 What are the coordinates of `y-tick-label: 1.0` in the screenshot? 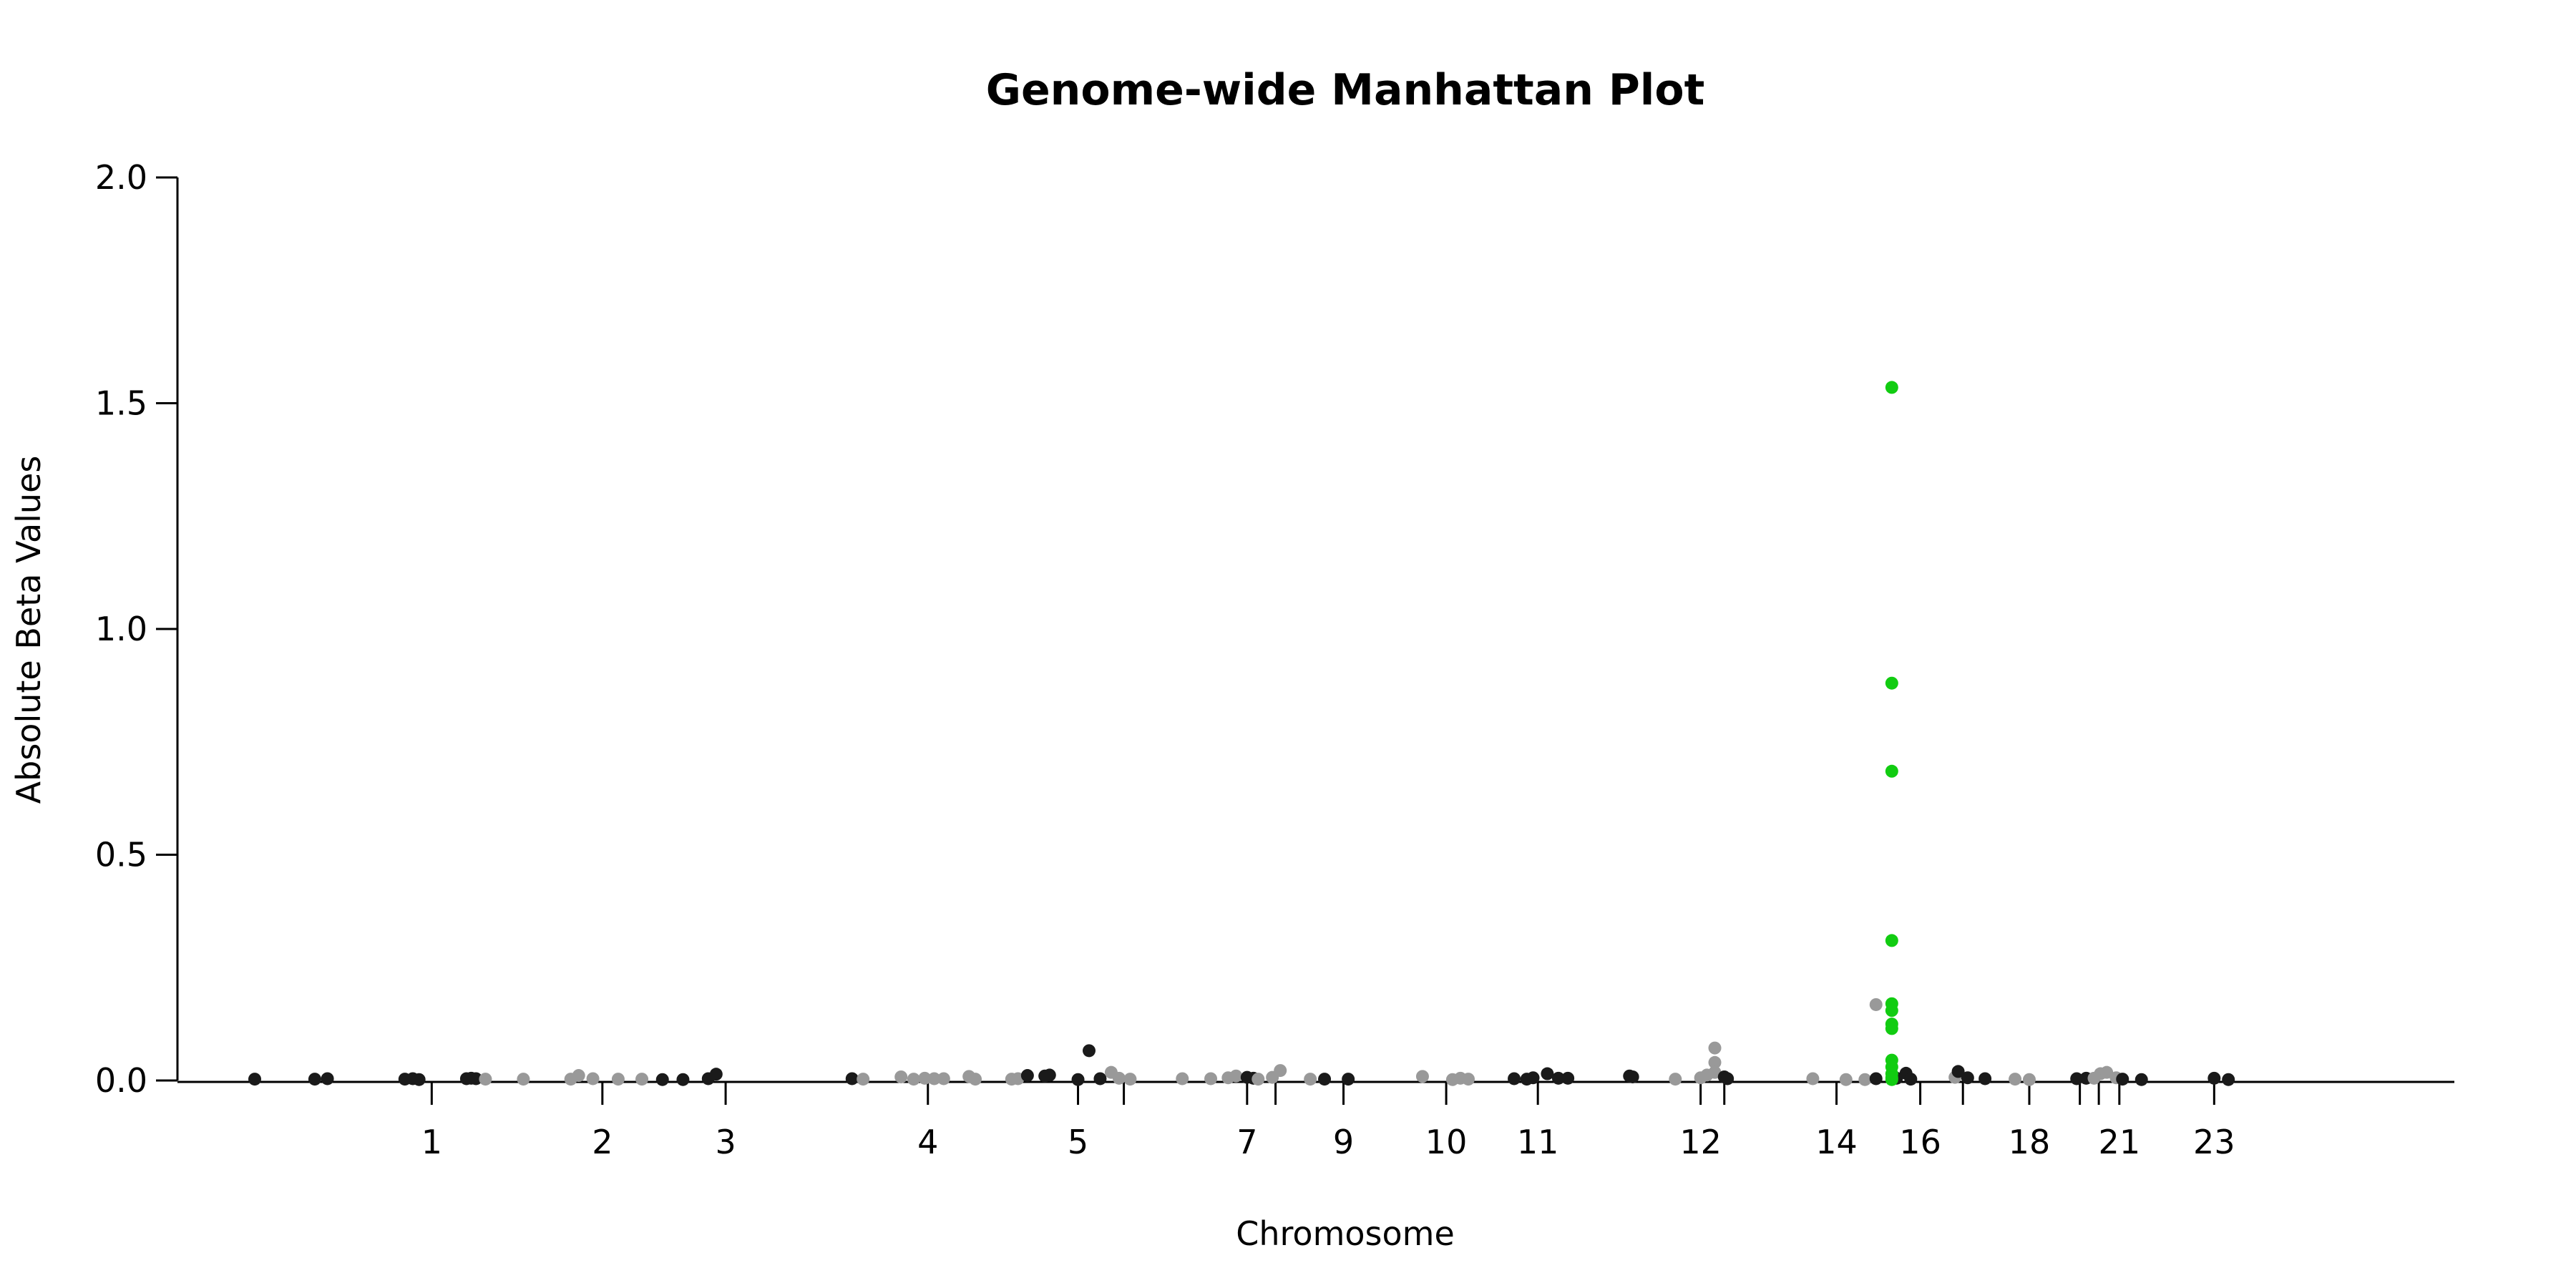 It's located at (121, 629).